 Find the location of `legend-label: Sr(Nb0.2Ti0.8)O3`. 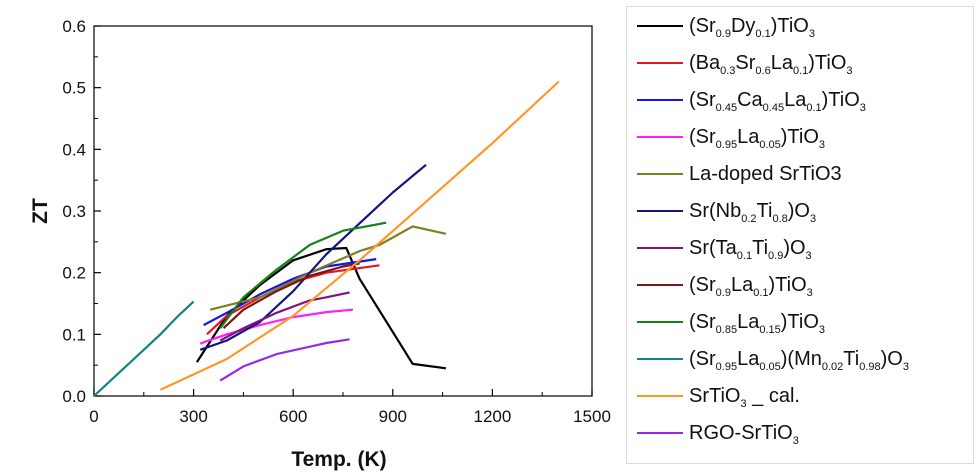

legend-label: Sr(Nb0.2Ti0.8)O3 is located at coordinates (753, 212).